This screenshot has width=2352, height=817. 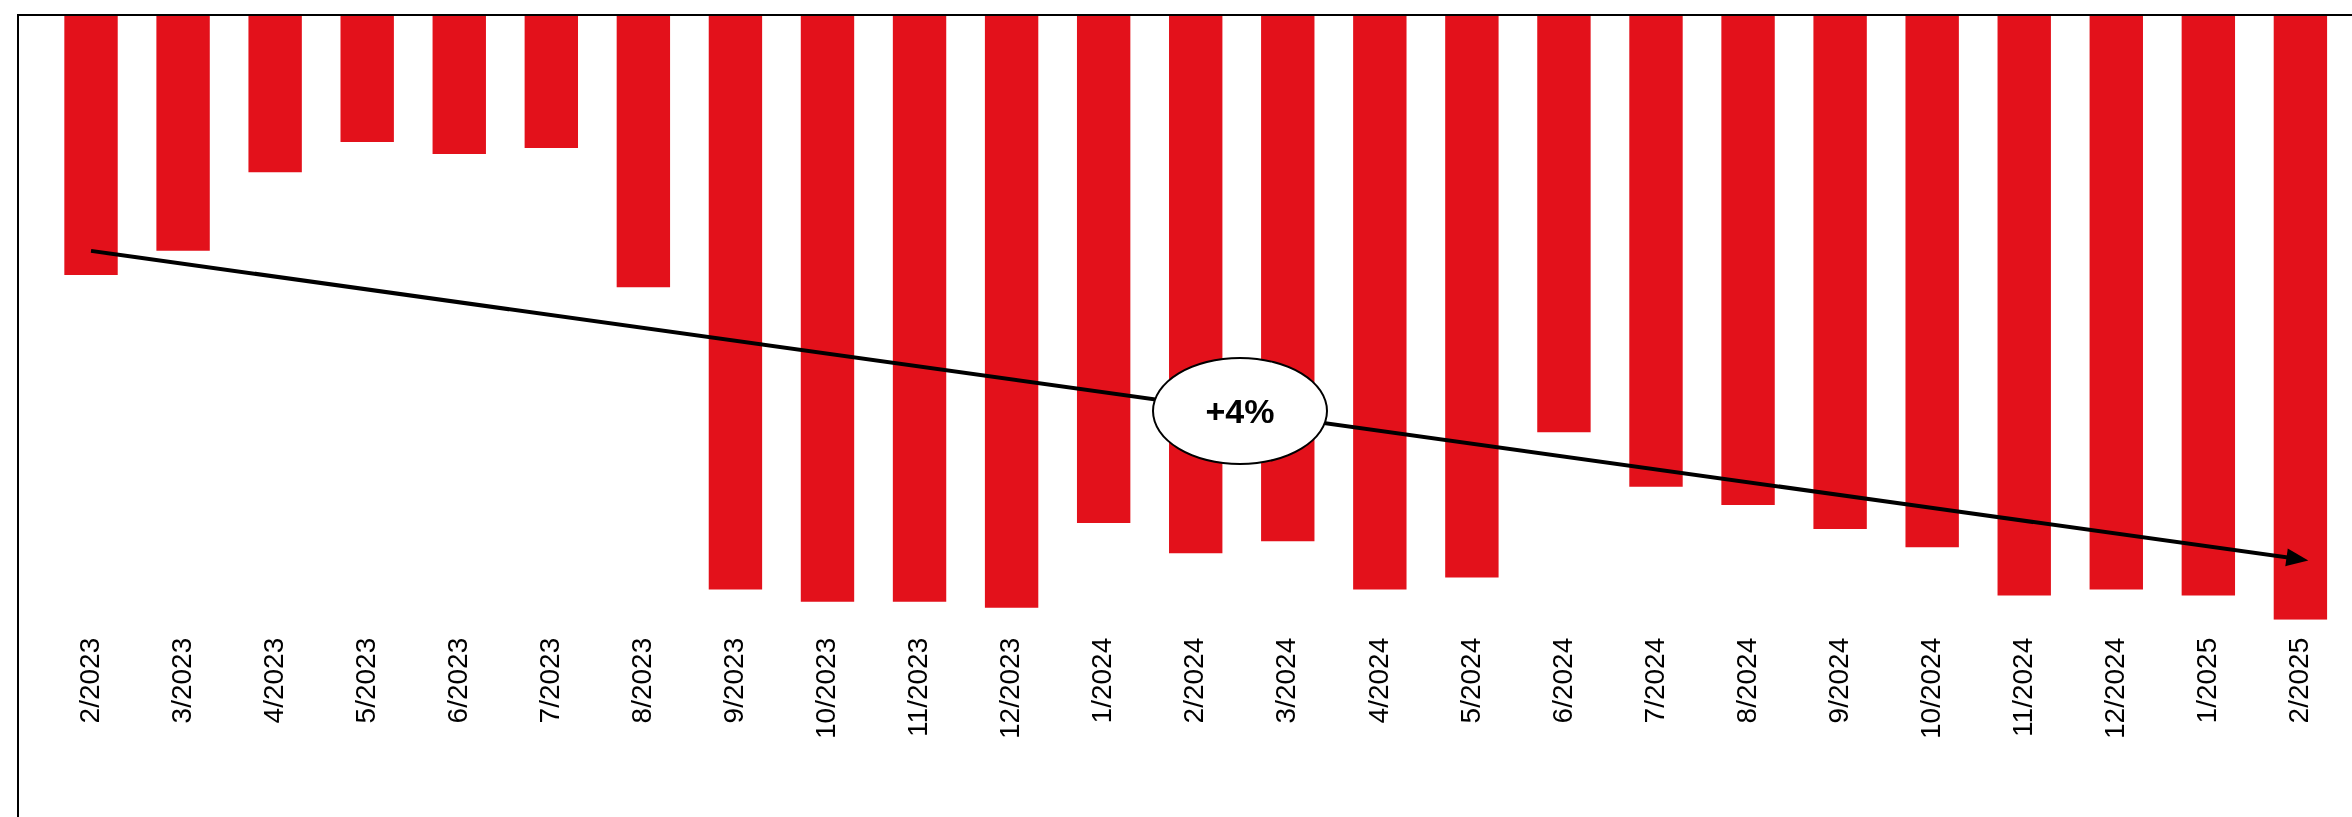 What do you see at coordinates (1194, 680) in the screenshot?
I see `x-tick-label: 2/2024` at bounding box center [1194, 680].